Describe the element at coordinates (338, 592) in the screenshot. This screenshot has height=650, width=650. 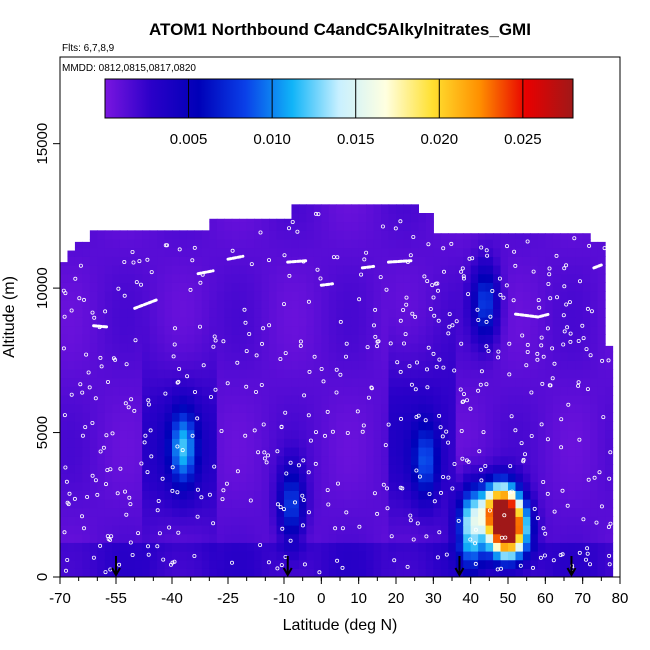
I see `x-axis: -70 -55 -40 -25 -10 0 10 20 30 40 50 60 70 80` at that location.